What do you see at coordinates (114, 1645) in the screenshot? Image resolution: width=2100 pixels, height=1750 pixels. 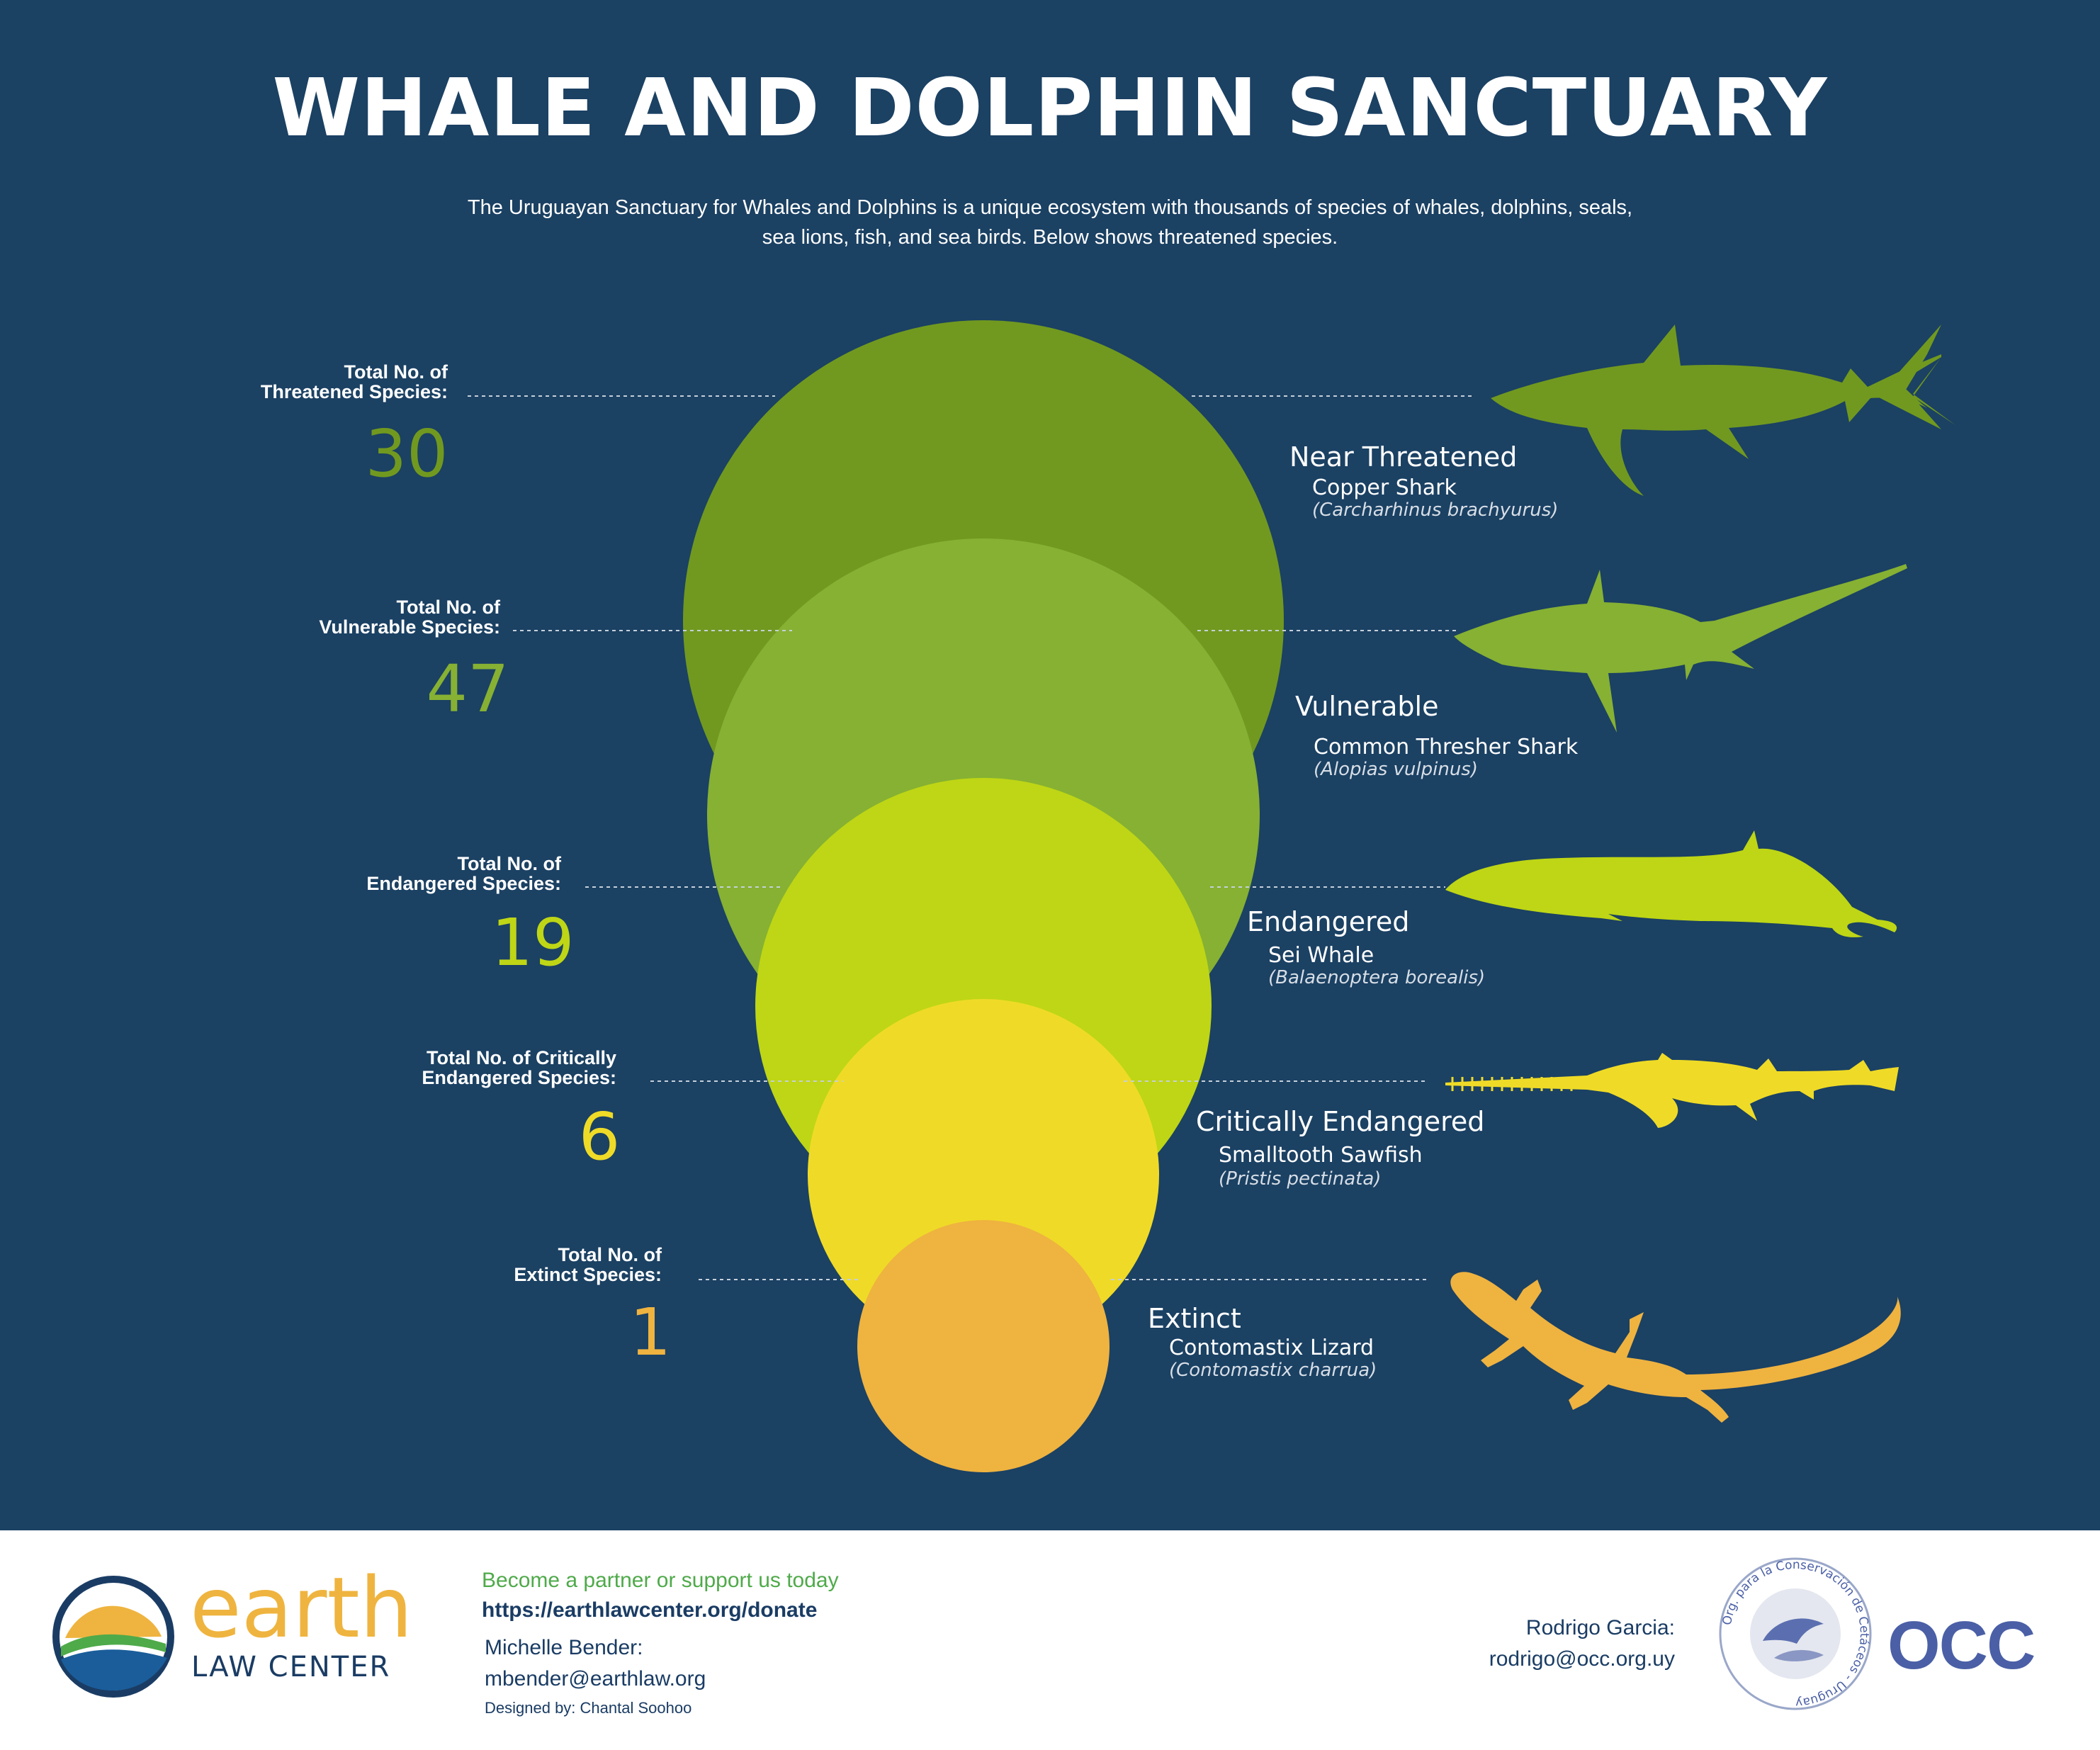 I see `logo-wave-green-icon` at bounding box center [114, 1645].